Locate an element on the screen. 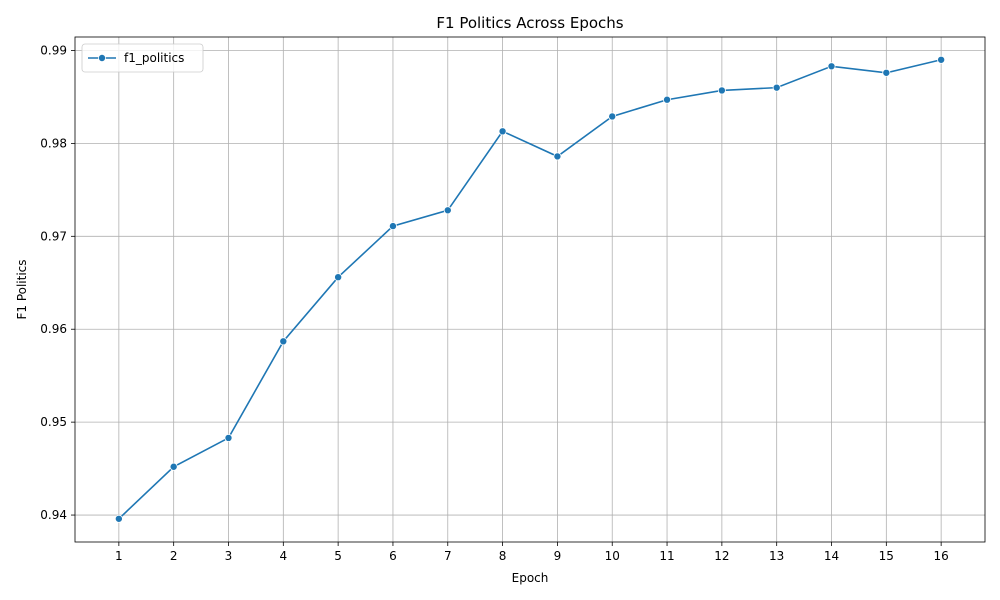 The width and height of the screenshot is (1000, 600). y-tick-label: 0.96 is located at coordinates (53, 329).